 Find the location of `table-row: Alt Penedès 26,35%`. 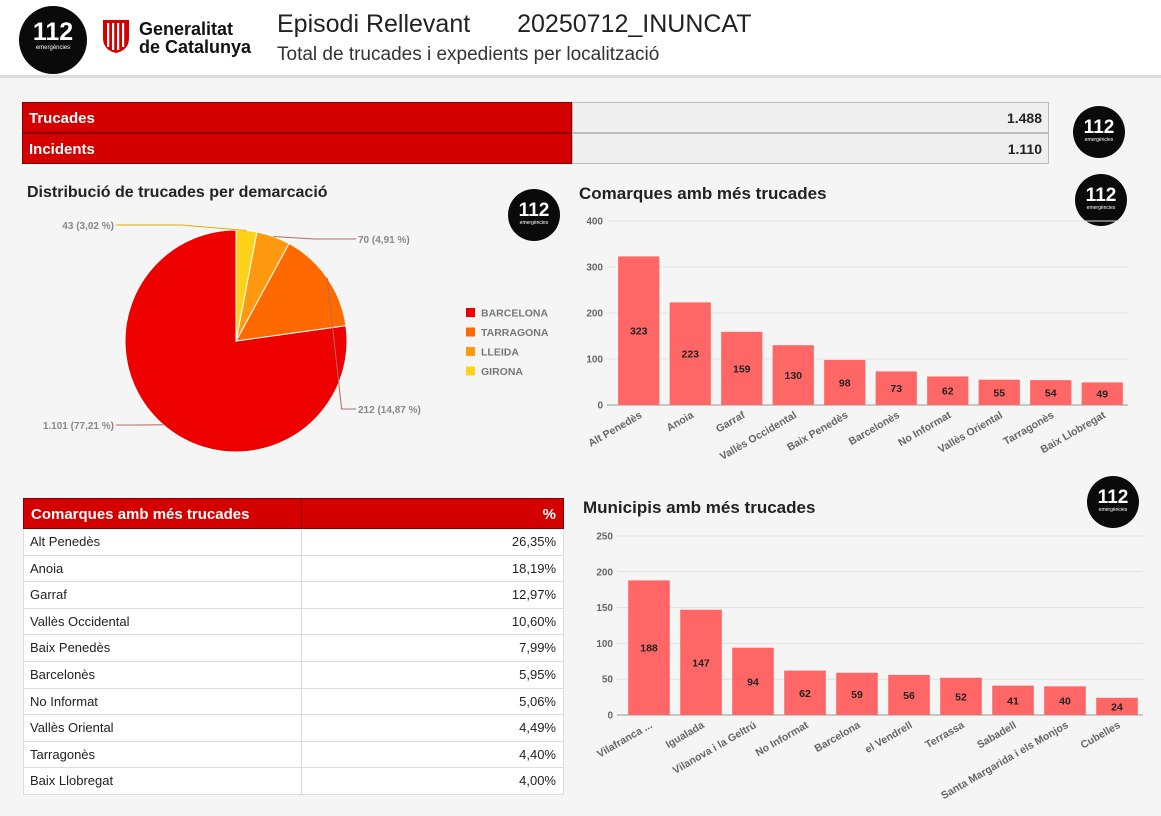

table-row: Alt Penedès 26,35% is located at coordinates (293, 542).